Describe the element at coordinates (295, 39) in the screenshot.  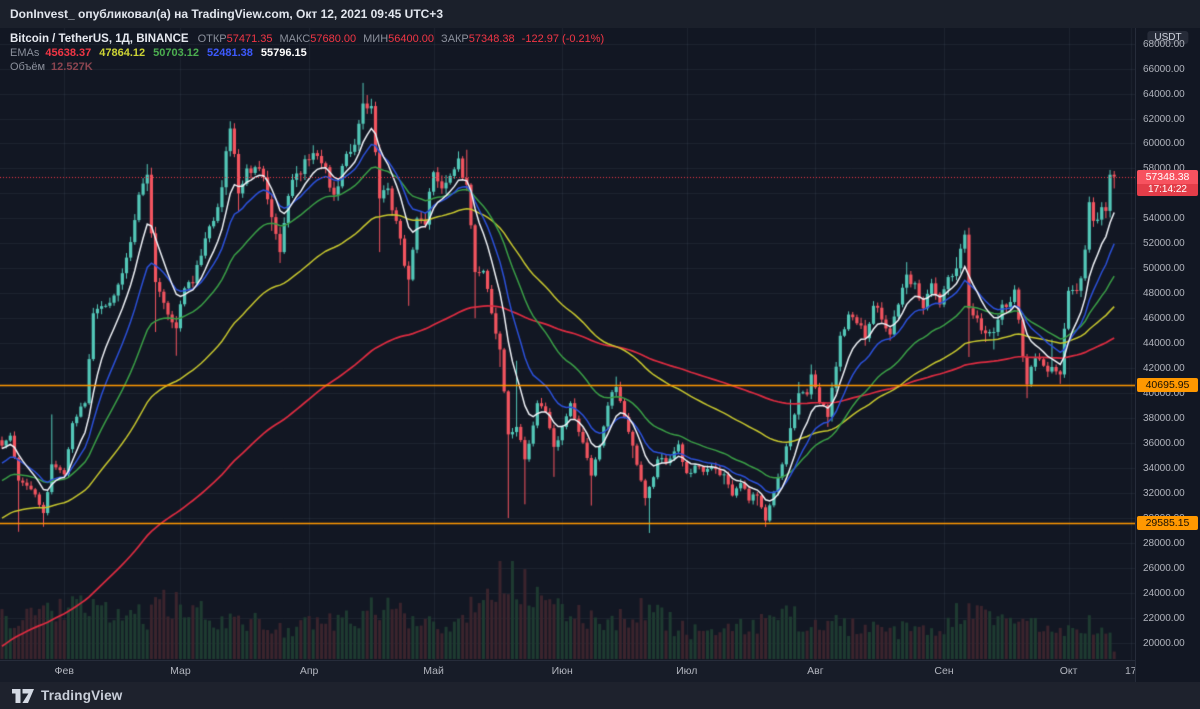
I see `high-label: МАКС` at that location.